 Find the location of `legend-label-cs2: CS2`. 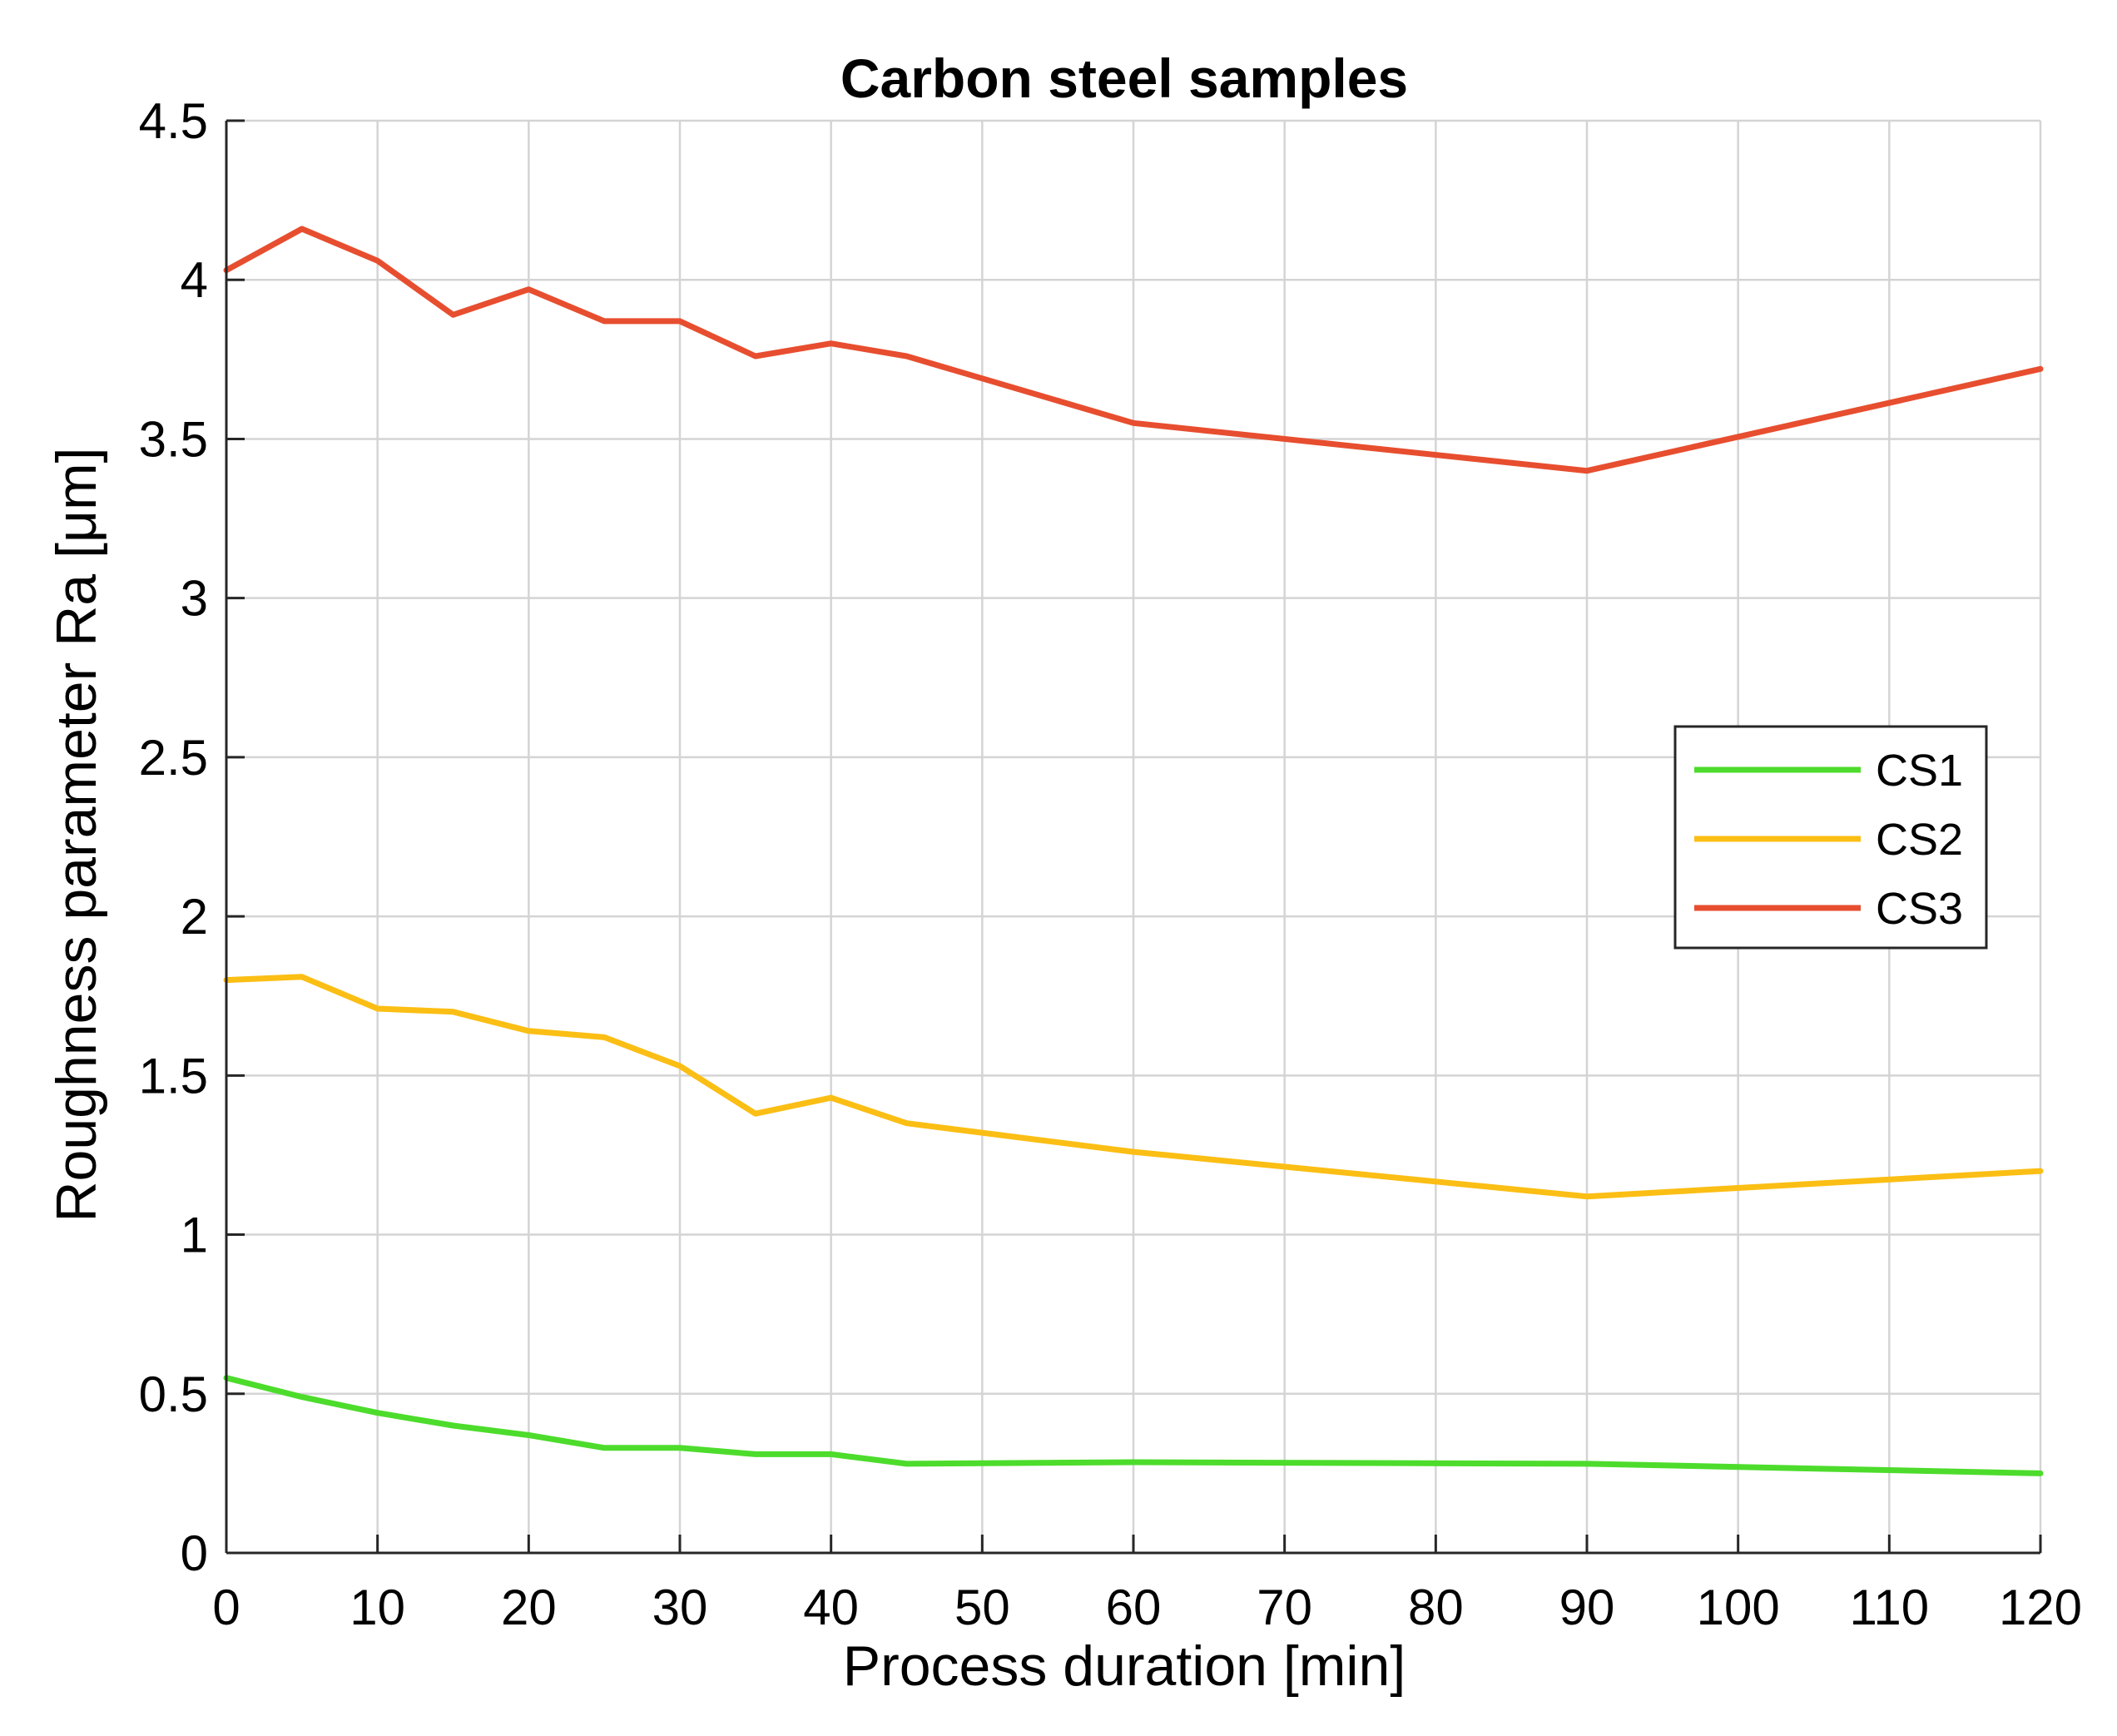

legend-label-cs2: CS2 is located at coordinates (1919, 840).